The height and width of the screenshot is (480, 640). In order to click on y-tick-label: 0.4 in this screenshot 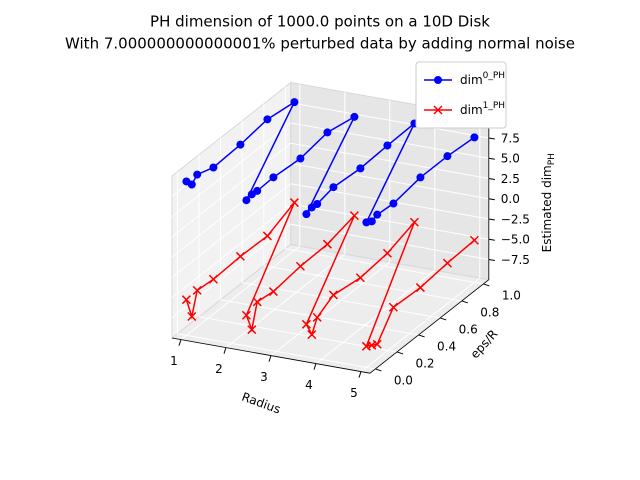, I will do `click(446, 346)`.